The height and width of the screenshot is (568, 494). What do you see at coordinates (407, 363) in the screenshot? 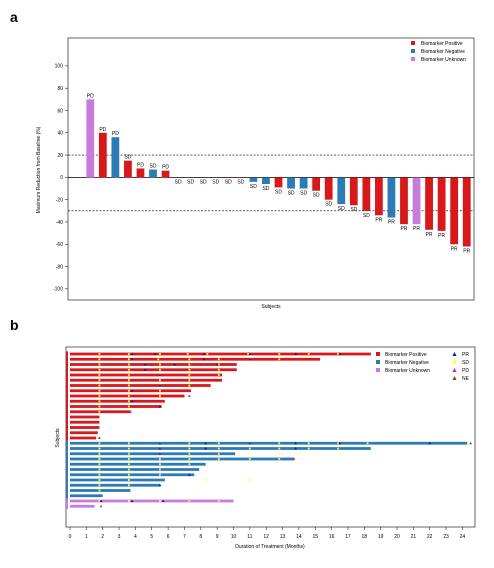
I see `swimmer-legend-entry: Biomarker Negative` at bounding box center [407, 363].